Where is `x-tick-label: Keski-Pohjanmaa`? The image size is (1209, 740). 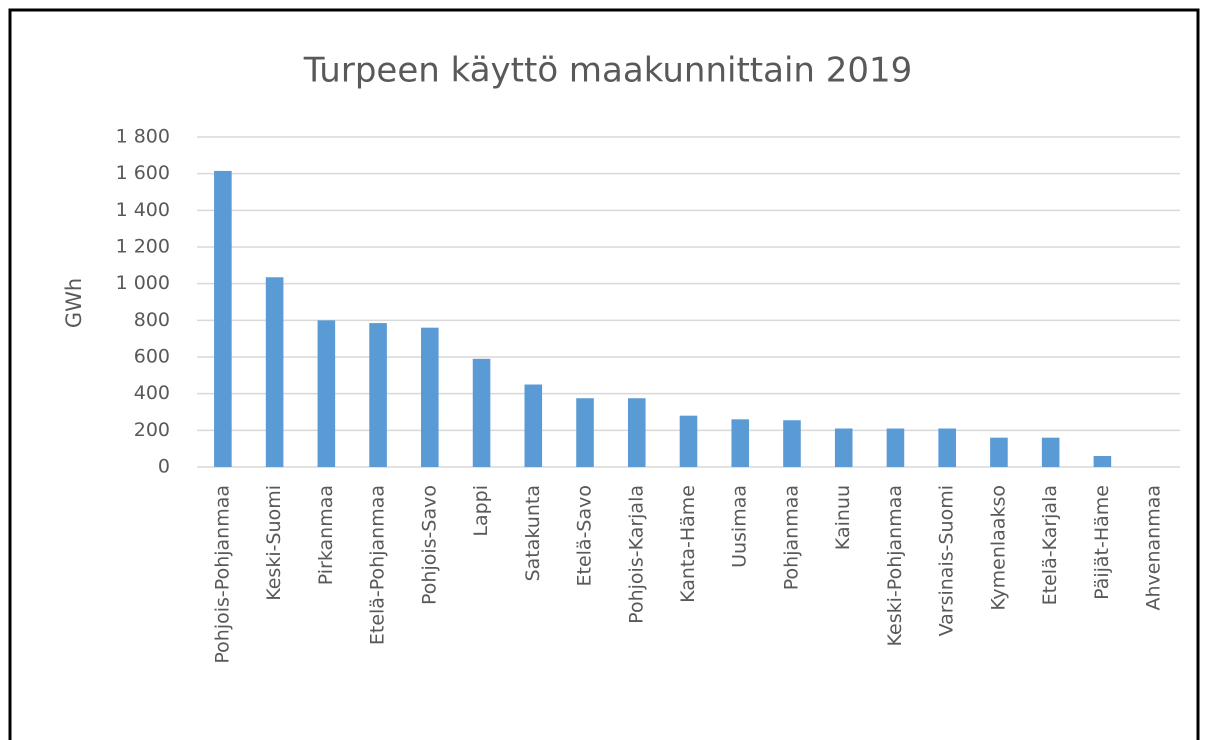 x-tick-label: Keski-Pohjanmaa is located at coordinates (895, 565).